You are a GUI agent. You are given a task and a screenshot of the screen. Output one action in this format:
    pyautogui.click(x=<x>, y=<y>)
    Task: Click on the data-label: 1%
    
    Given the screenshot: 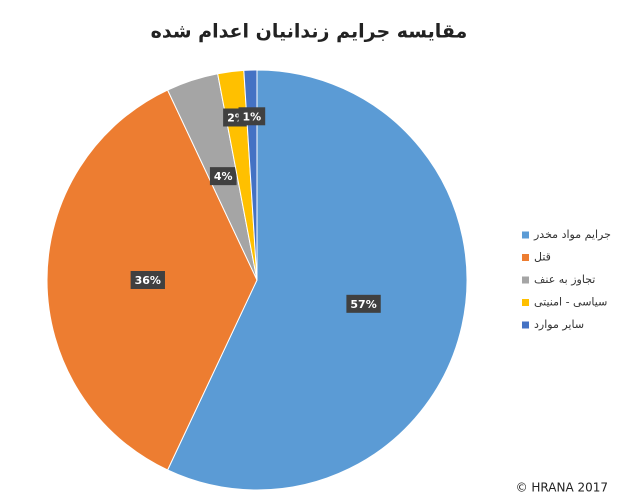 What is the action you would take?
    pyautogui.click(x=252, y=116)
    